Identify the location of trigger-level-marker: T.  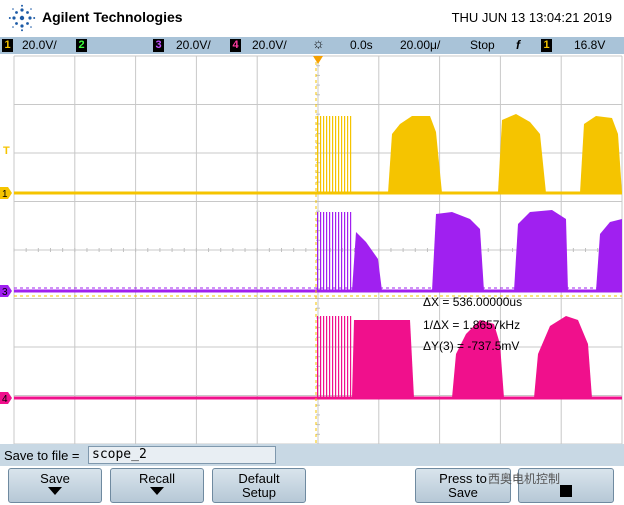
(6, 151).